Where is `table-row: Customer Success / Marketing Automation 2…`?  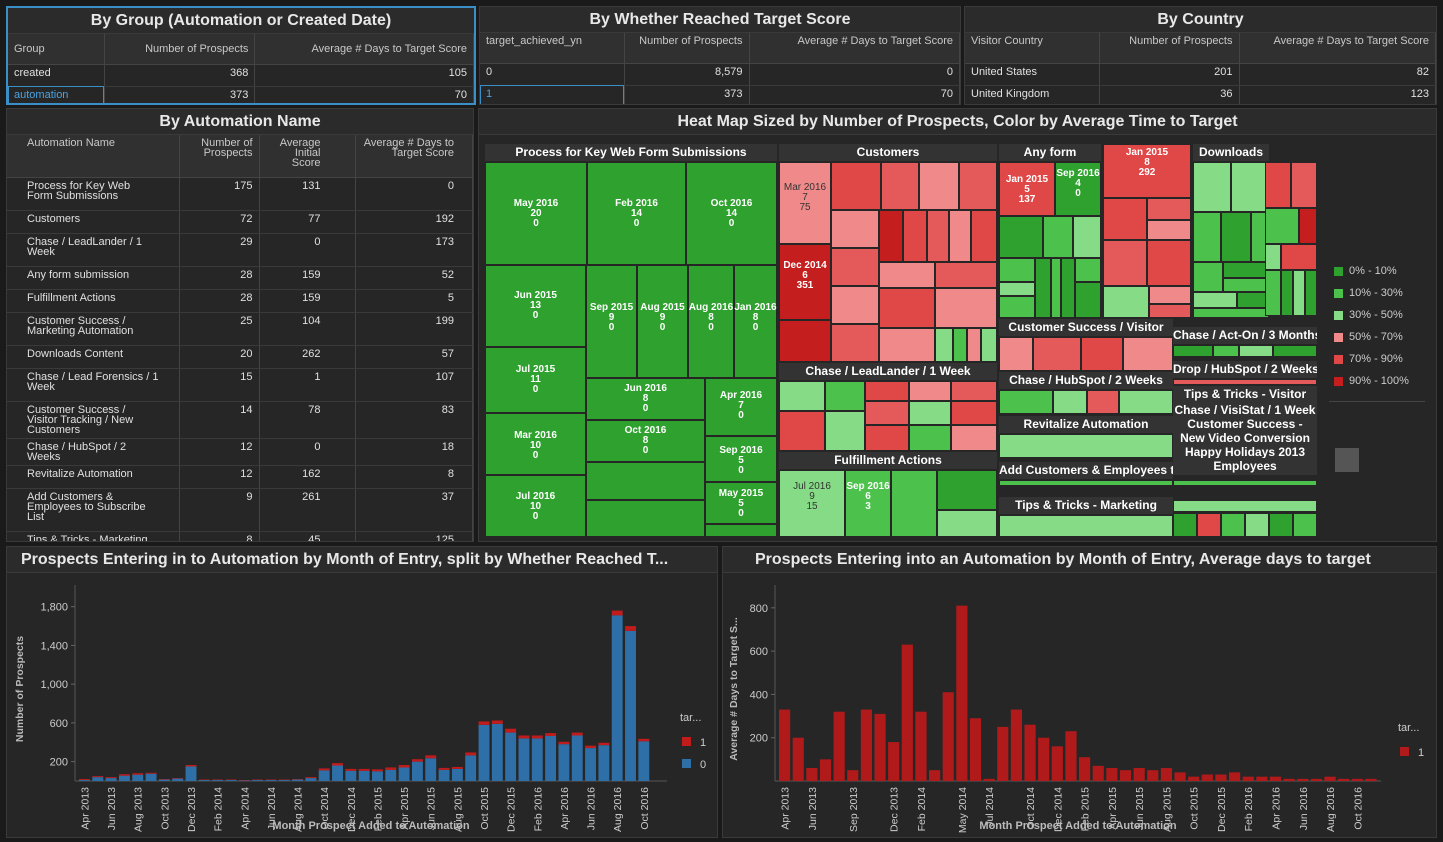
table-row: Customer Success / Marketing Automation 2… is located at coordinates (240, 329).